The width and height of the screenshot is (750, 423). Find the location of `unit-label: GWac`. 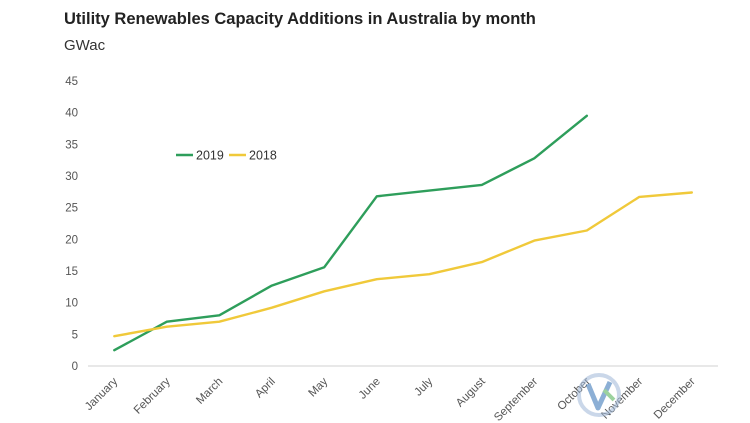

unit-label: GWac is located at coordinates (85, 45).